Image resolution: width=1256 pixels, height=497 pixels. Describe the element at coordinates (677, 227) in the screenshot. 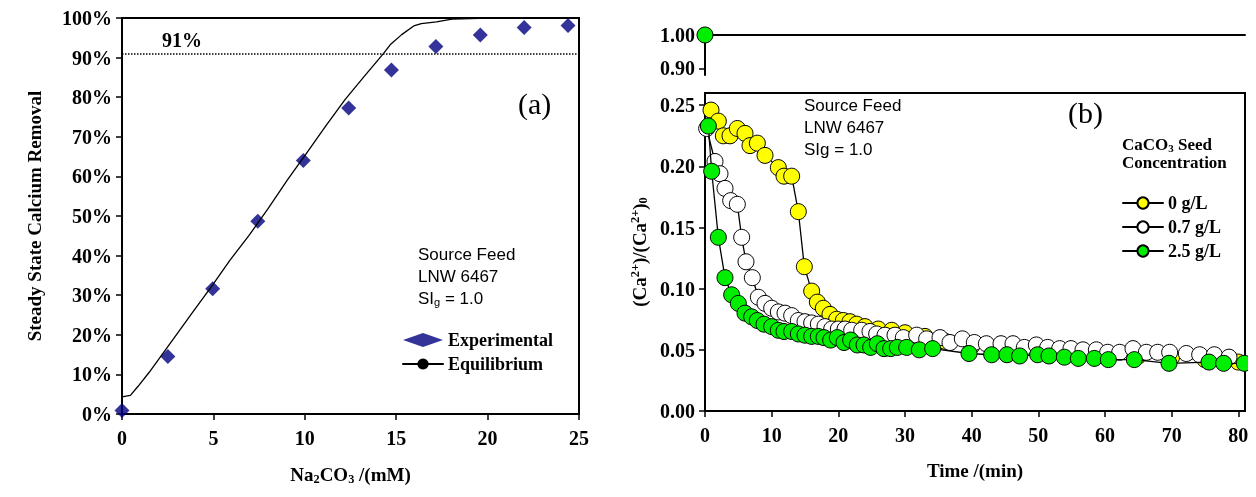

I see `y-tick-label: 0.15` at that location.